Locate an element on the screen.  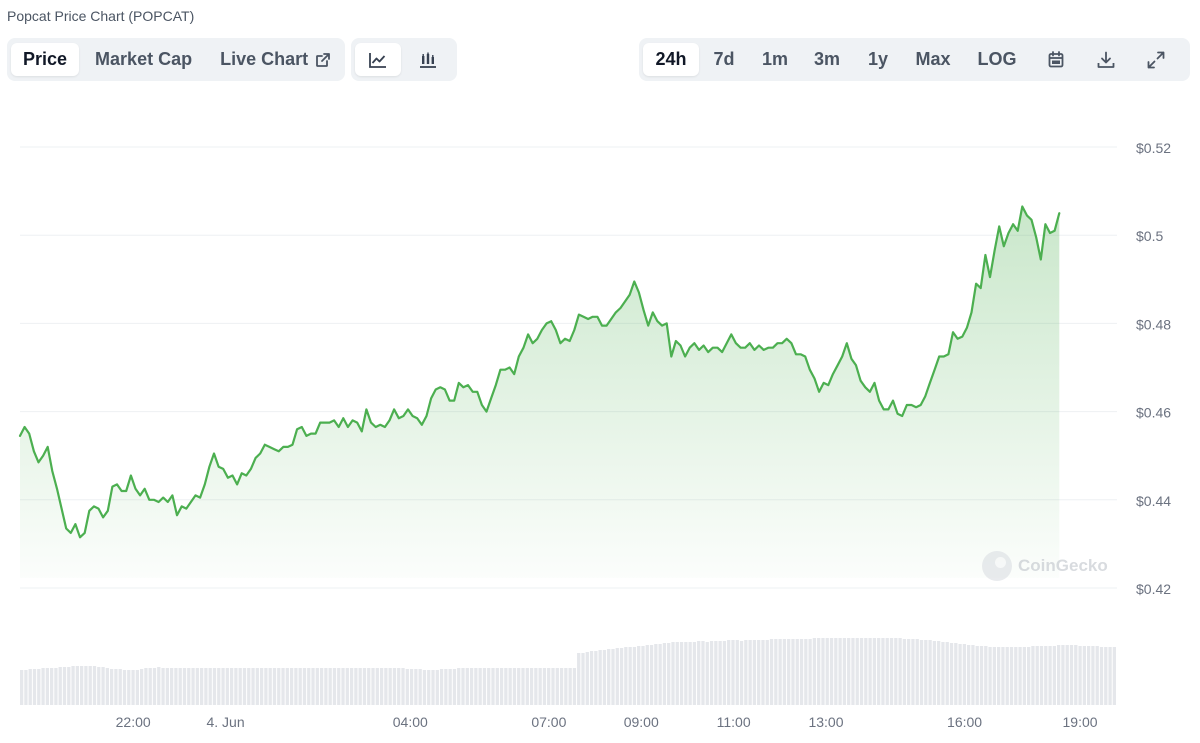
tab-market-cap: Market Cap is located at coordinates (144, 59).